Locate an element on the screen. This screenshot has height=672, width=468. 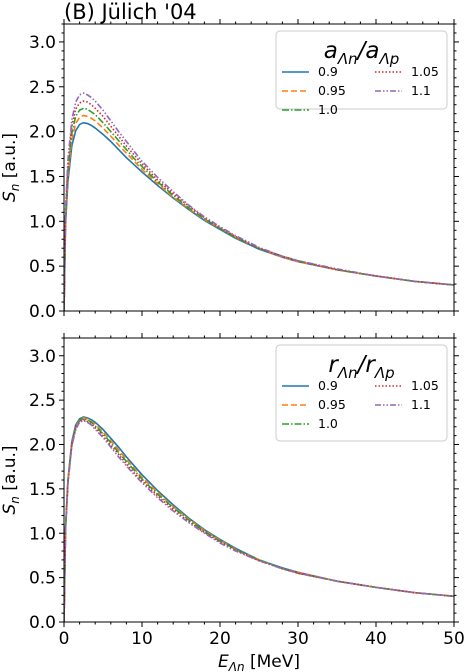
legend-title: aΛn/aΛp is located at coordinates (362, 53).